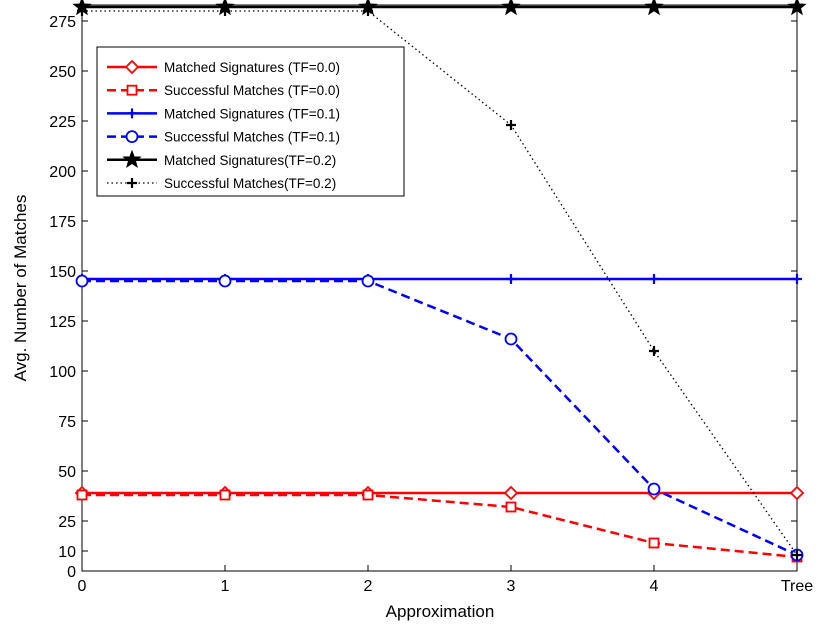  Describe the element at coordinates (62, 122) in the screenshot. I see `y-tick-label: 225` at that location.